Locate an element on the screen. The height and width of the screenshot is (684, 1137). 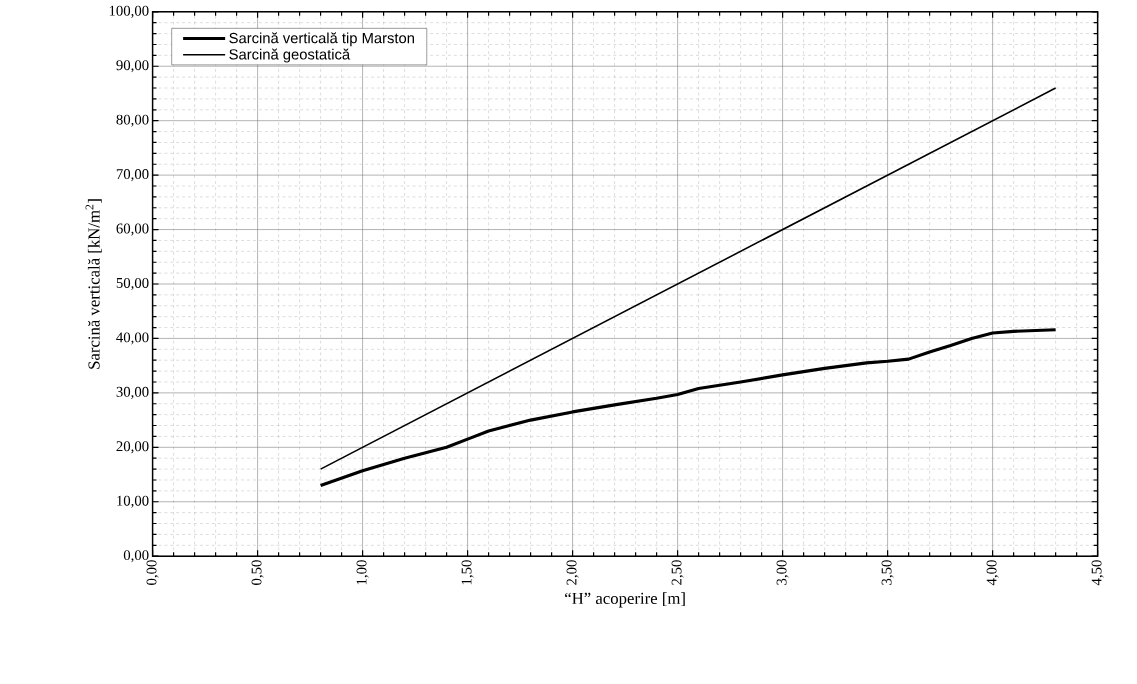
x-tick-label: 0,50 is located at coordinates (257, 572).